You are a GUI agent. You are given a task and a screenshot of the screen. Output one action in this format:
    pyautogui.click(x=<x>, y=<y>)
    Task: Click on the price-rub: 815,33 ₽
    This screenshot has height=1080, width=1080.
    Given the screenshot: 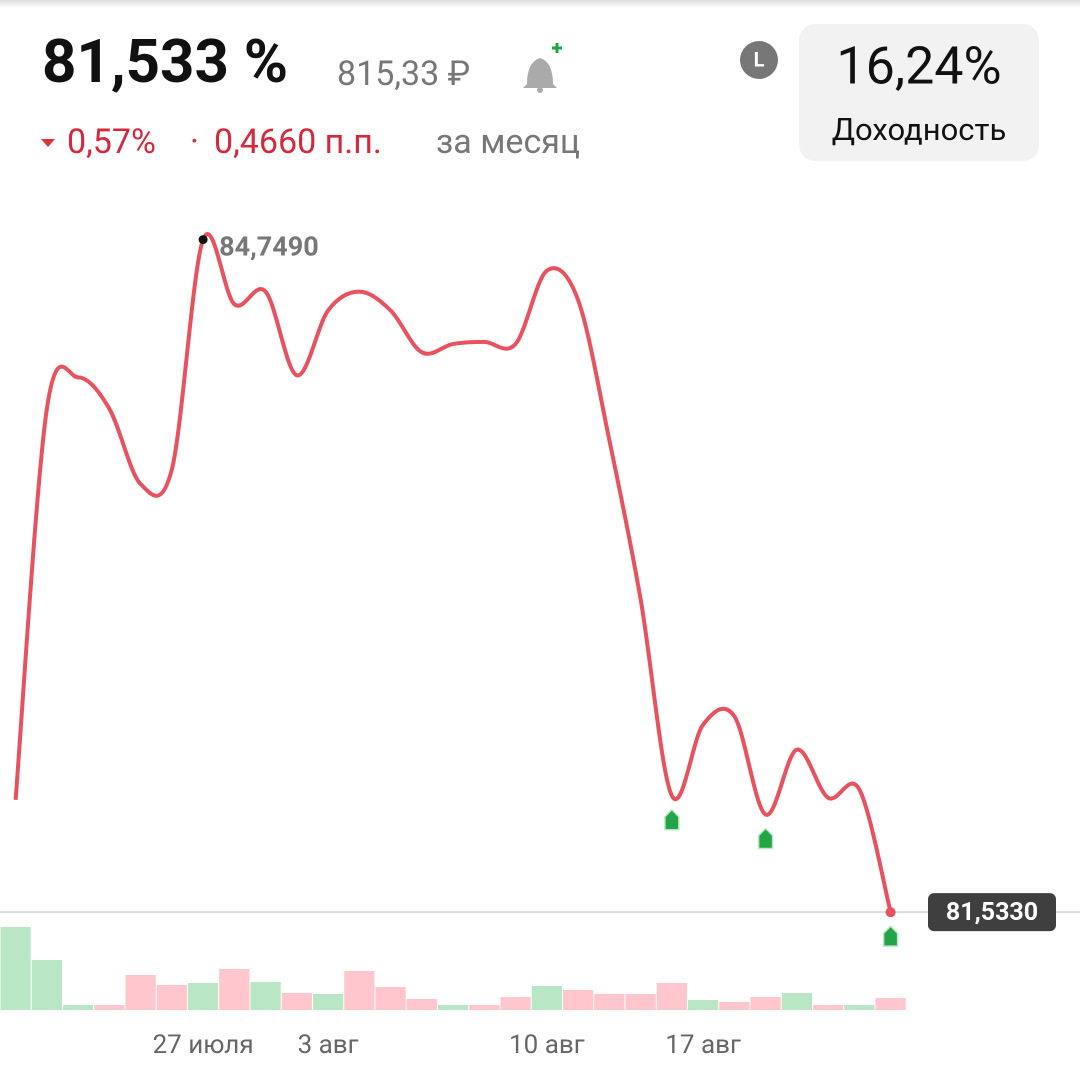 What is the action you would take?
    pyautogui.click(x=403, y=74)
    